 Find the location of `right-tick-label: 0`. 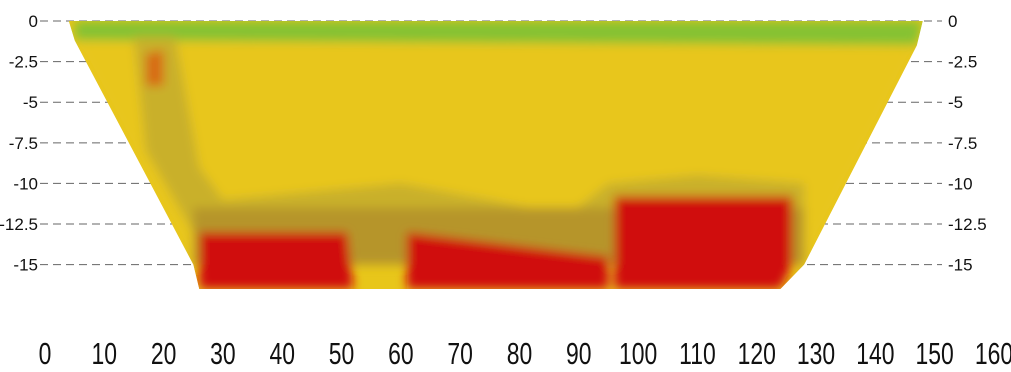

right-tick-label: 0 is located at coordinates (952, 21).